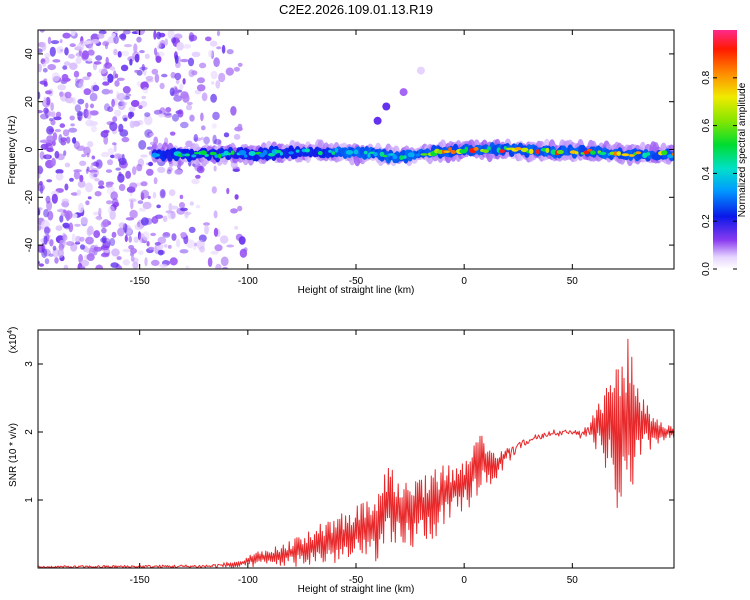  What do you see at coordinates (29, 364) in the screenshot?
I see `y-tick-label: 3` at bounding box center [29, 364].